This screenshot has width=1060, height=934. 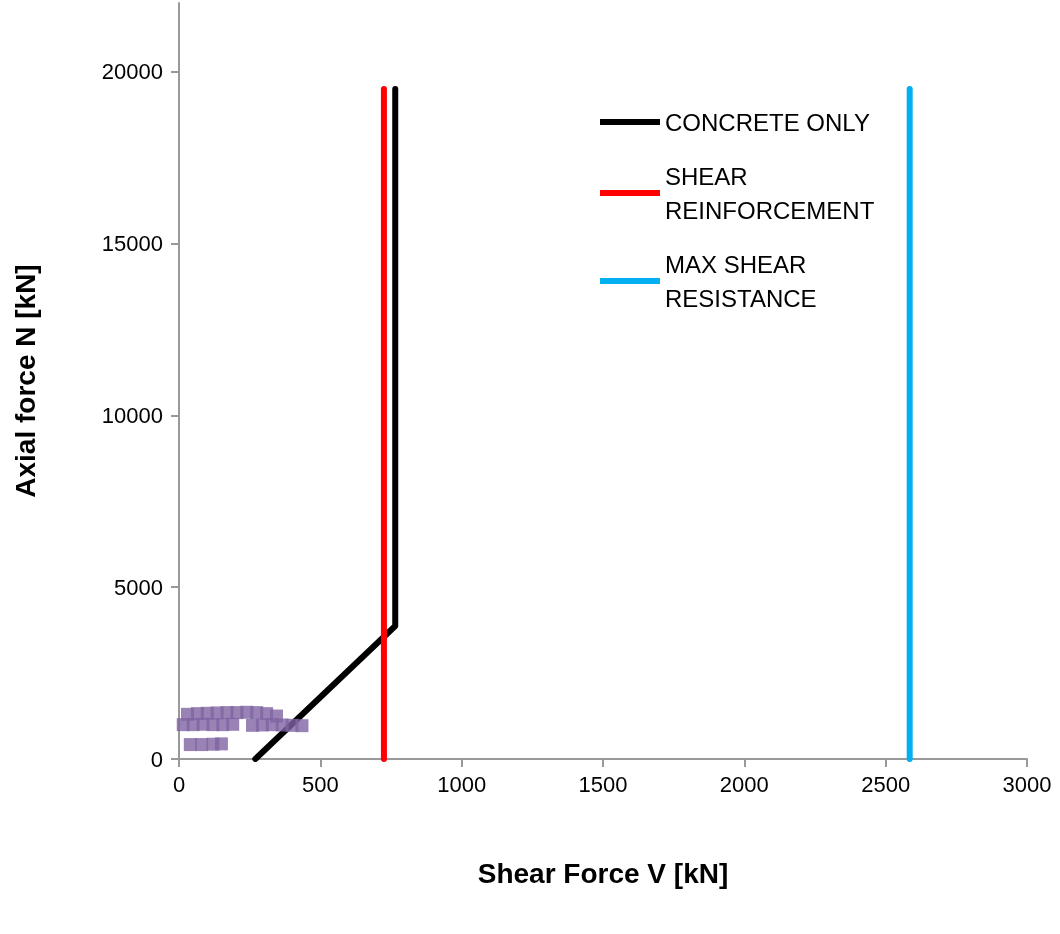 I want to click on y-tick-label: 5000, so click(x=138, y=587).